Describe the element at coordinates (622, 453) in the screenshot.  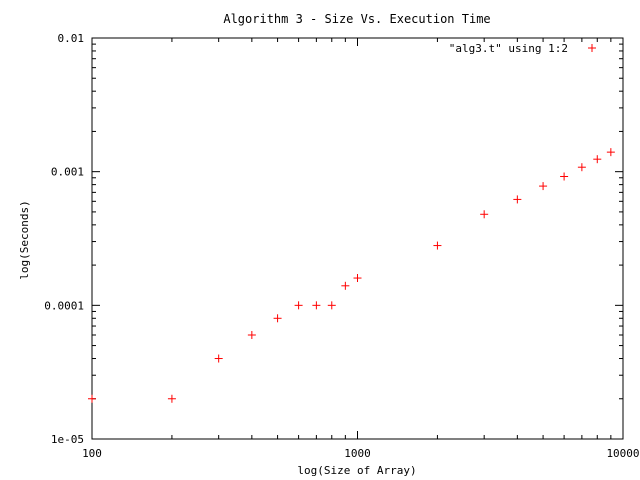
I see `x-tick-label: 10000` at that location.